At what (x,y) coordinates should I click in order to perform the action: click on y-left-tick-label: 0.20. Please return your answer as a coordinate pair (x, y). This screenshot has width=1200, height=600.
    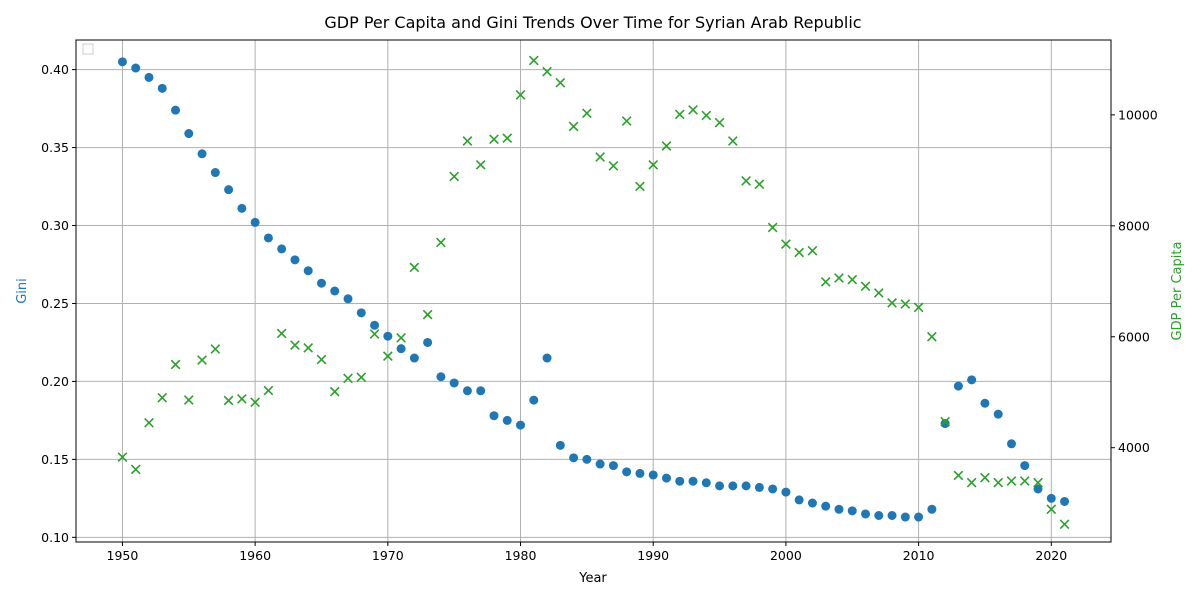
    Looking at the image, I should click on (55, 381).